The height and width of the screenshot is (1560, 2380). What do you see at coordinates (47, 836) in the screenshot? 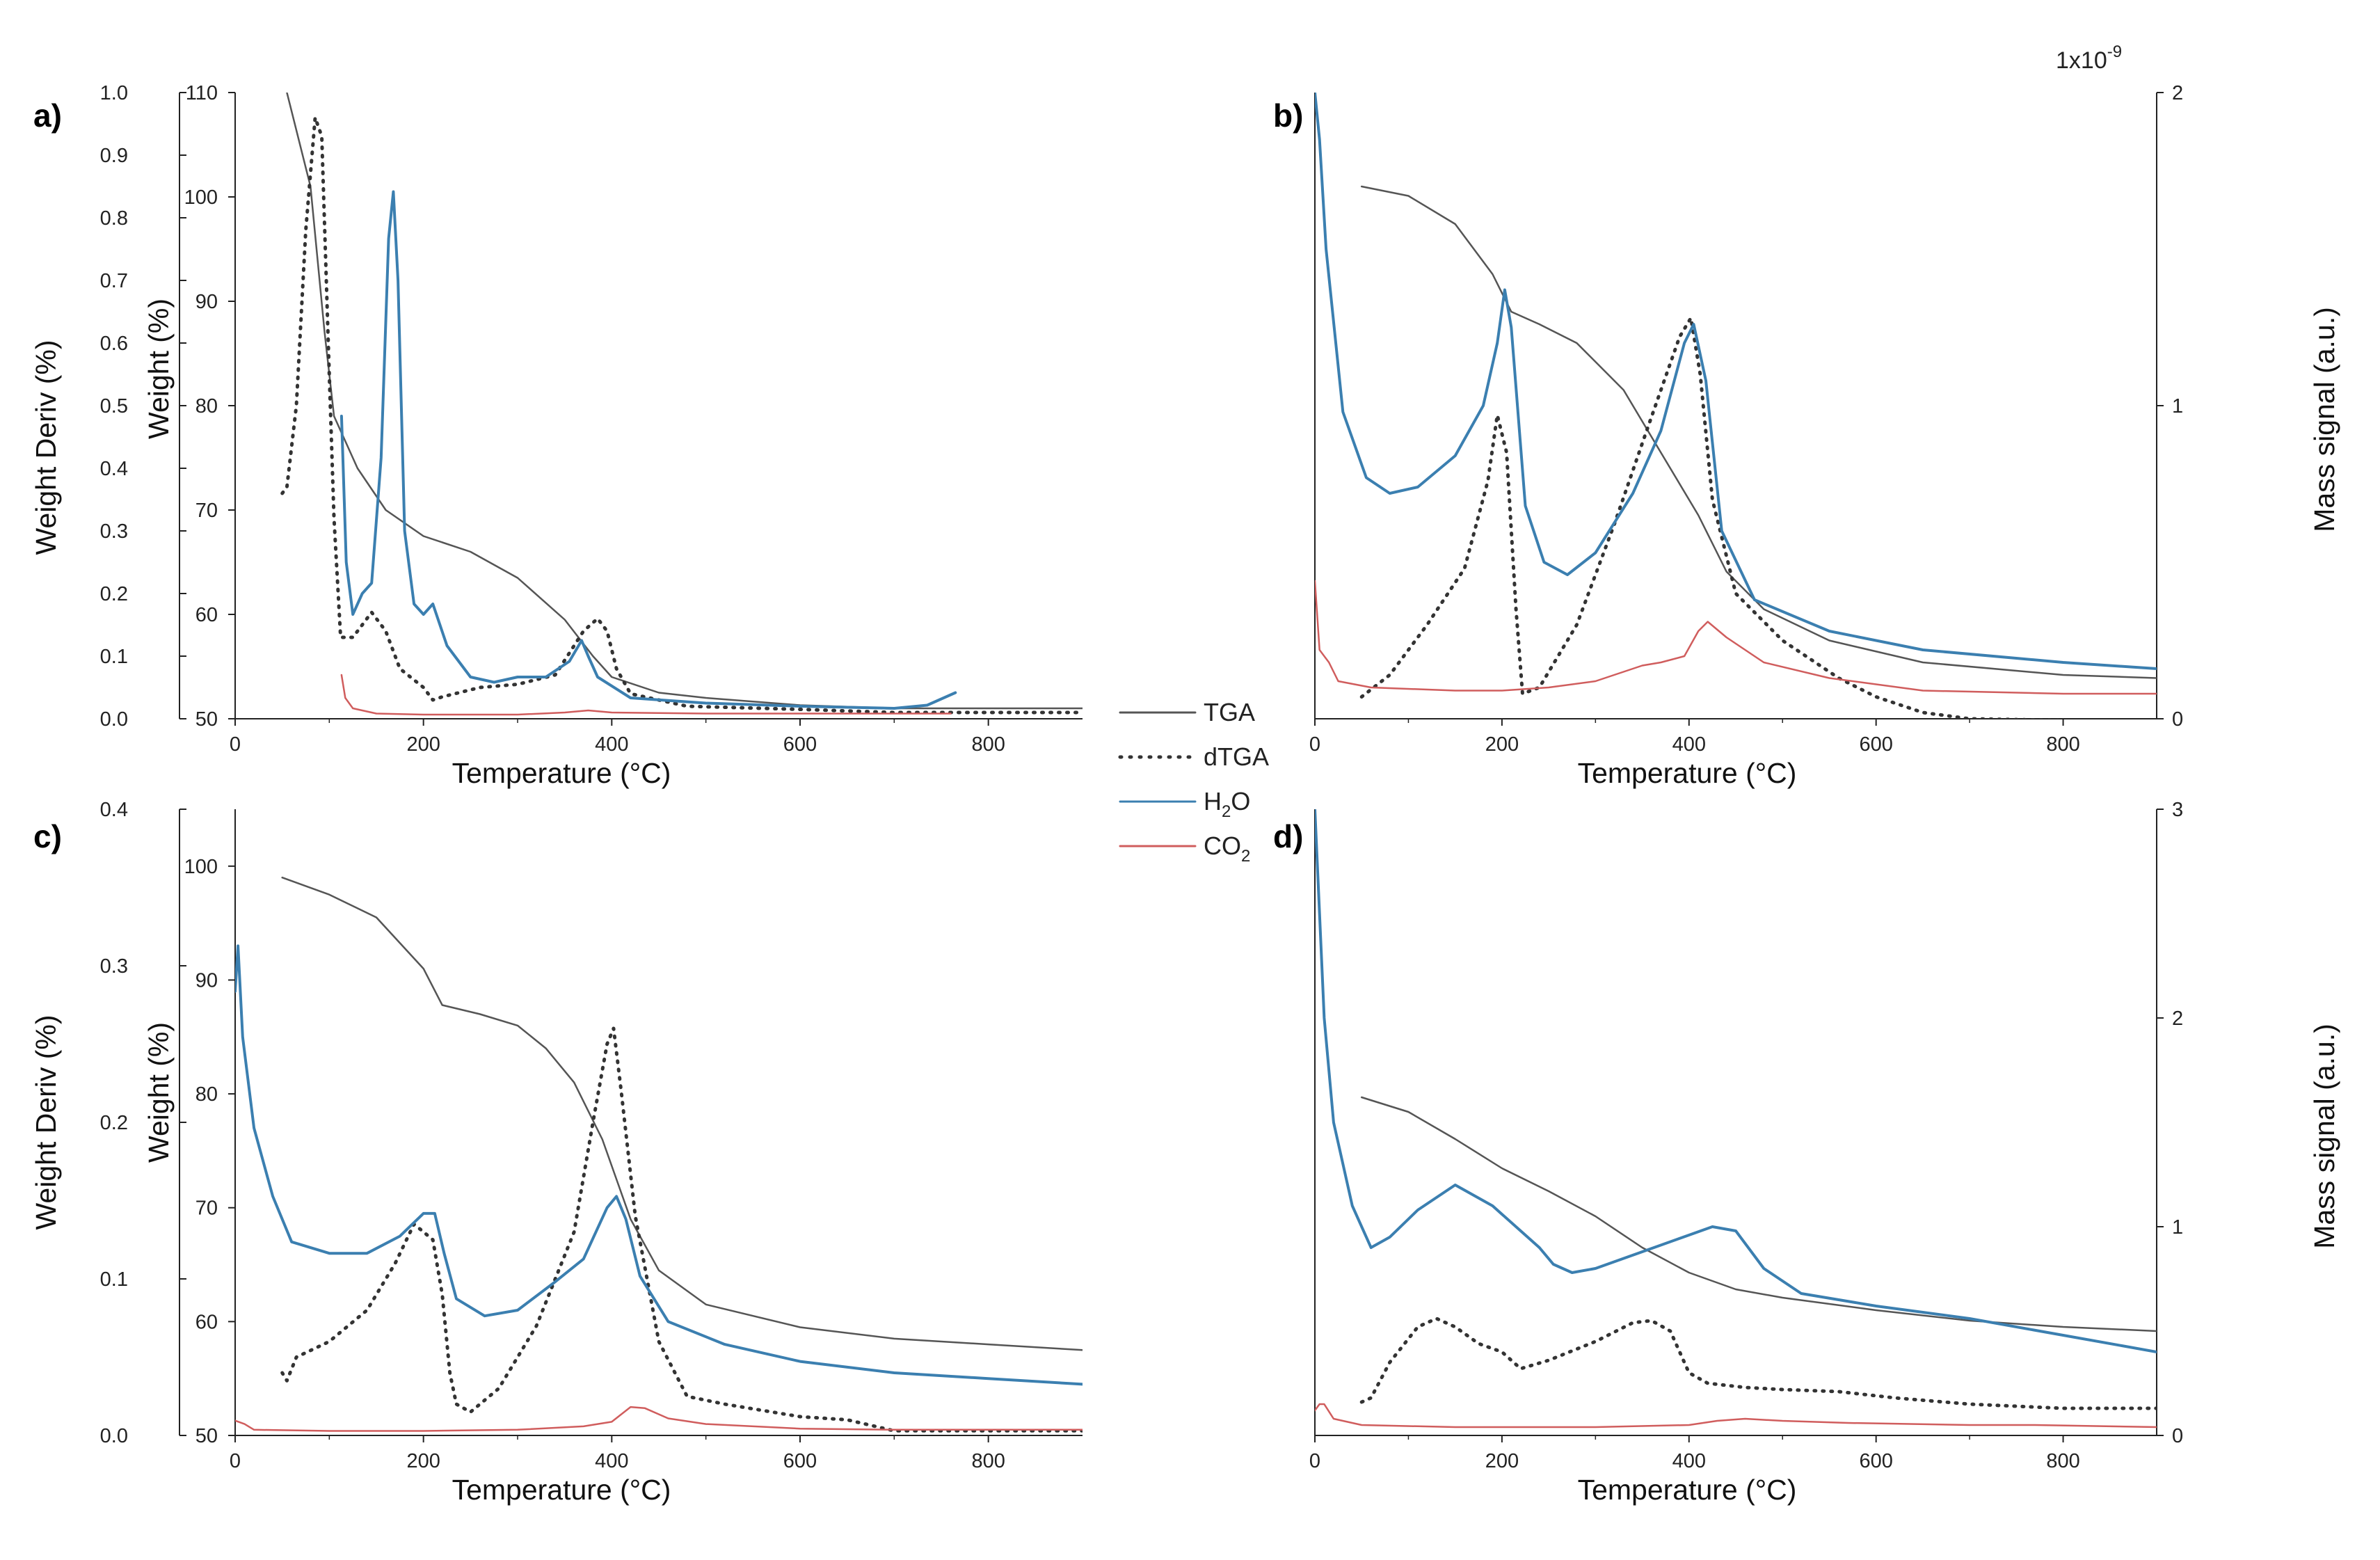
I see `panel-label: c)` at bounding box center [47, 836].